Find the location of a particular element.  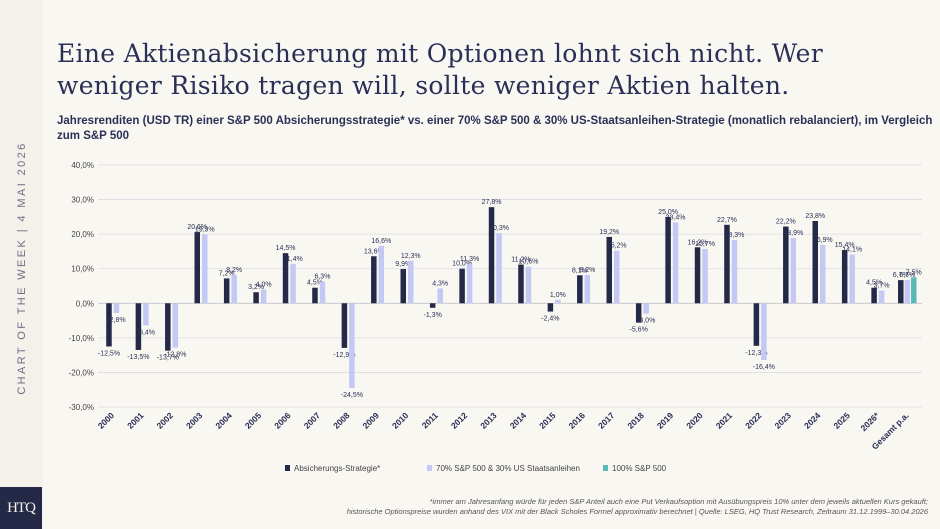

y-tick-label: -20,0% is located at coordinates (81, 372).